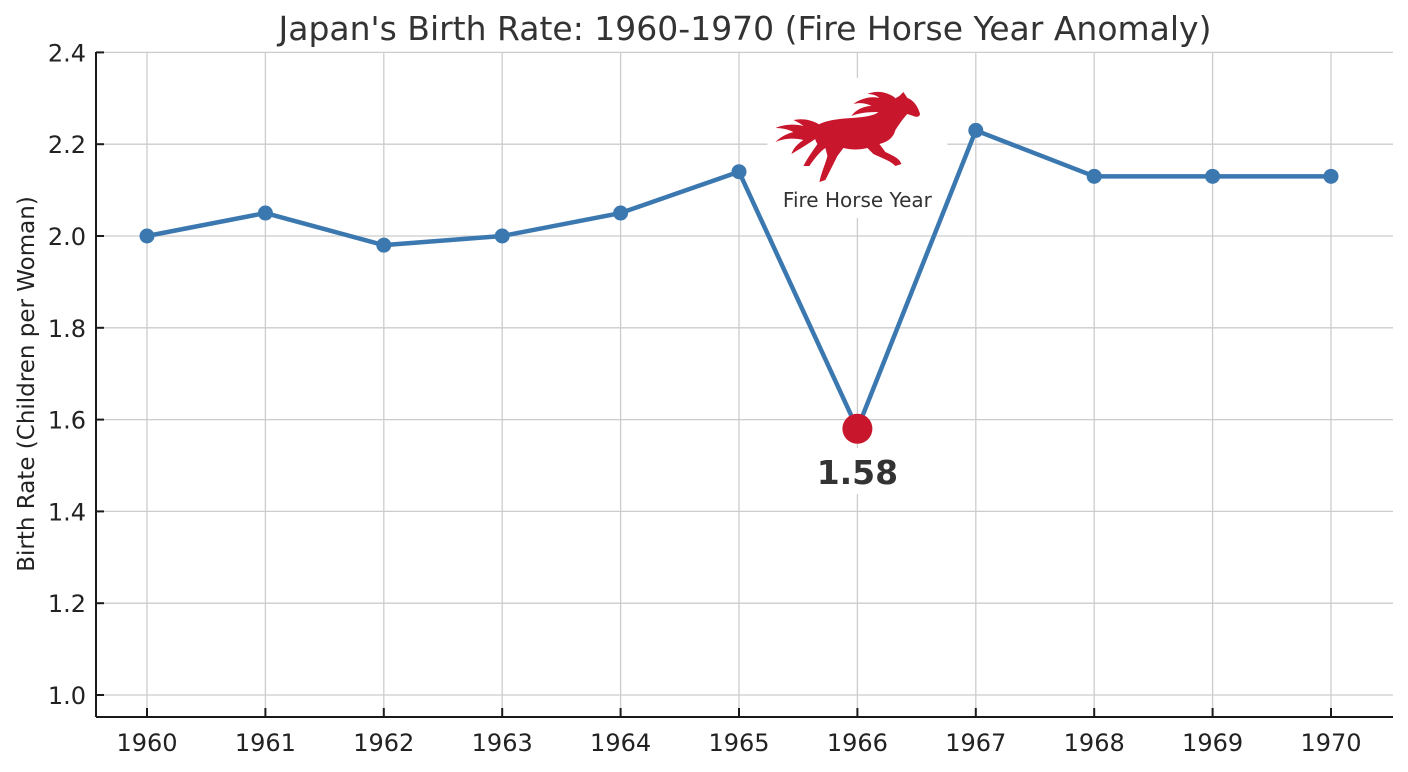 This screenshot has width=1408, height=772. Describe the element at coordinates (975, 743) in the screenshot. I see `x-tick-label: 1967` at that location.